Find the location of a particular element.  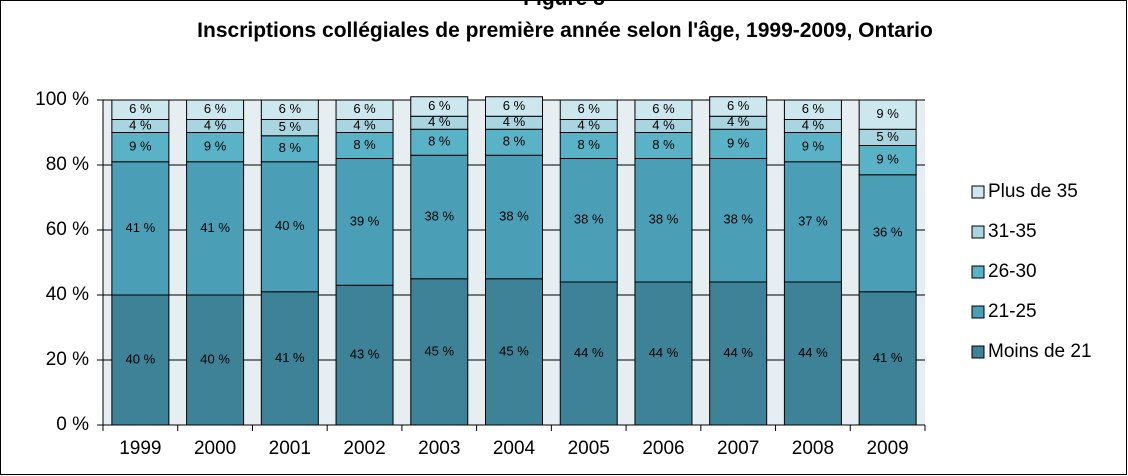

y-tick-label: 40 % is located at coordinates (67, 294).